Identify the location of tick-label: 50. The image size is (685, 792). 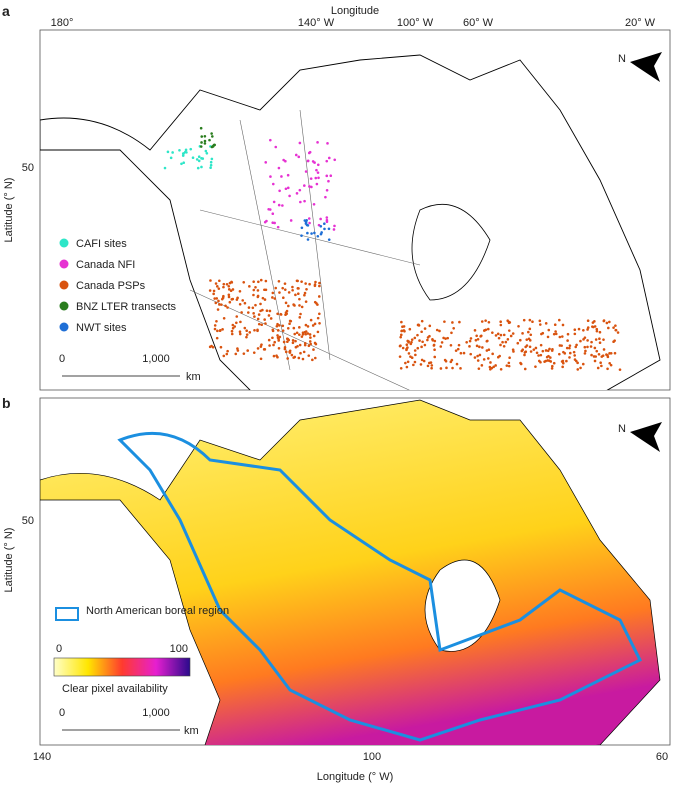
(28, 168).